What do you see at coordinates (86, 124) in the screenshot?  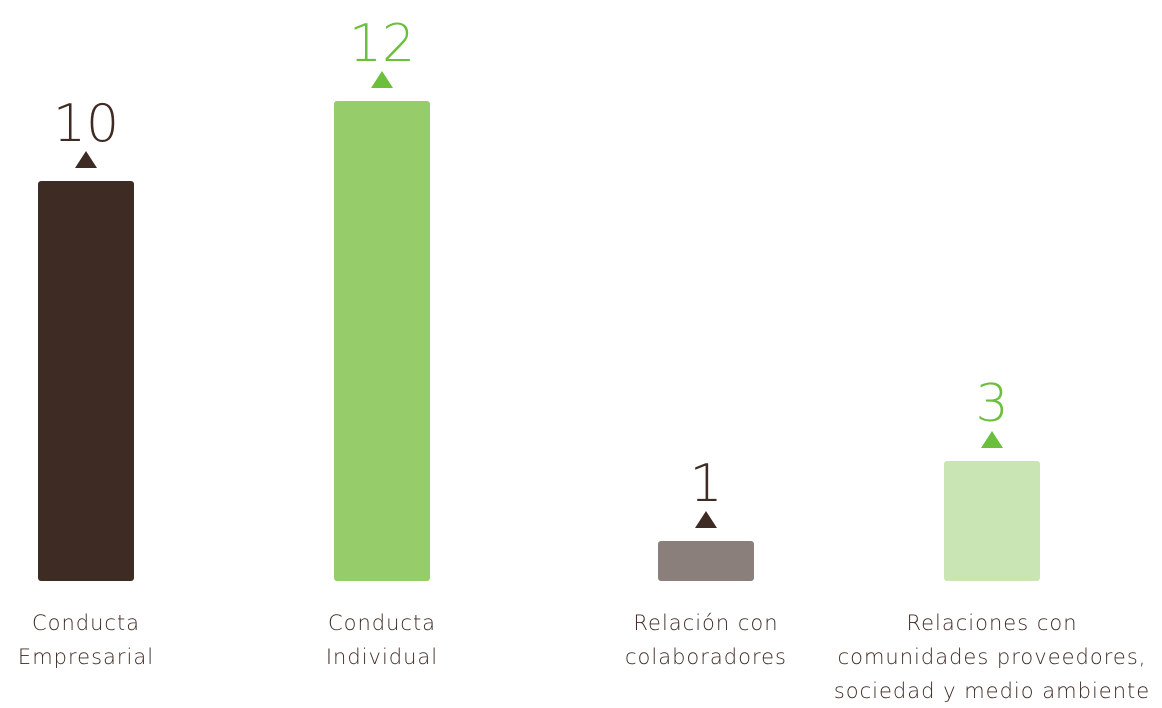 I see `value-label: 10` at bounding box center [86, 124].